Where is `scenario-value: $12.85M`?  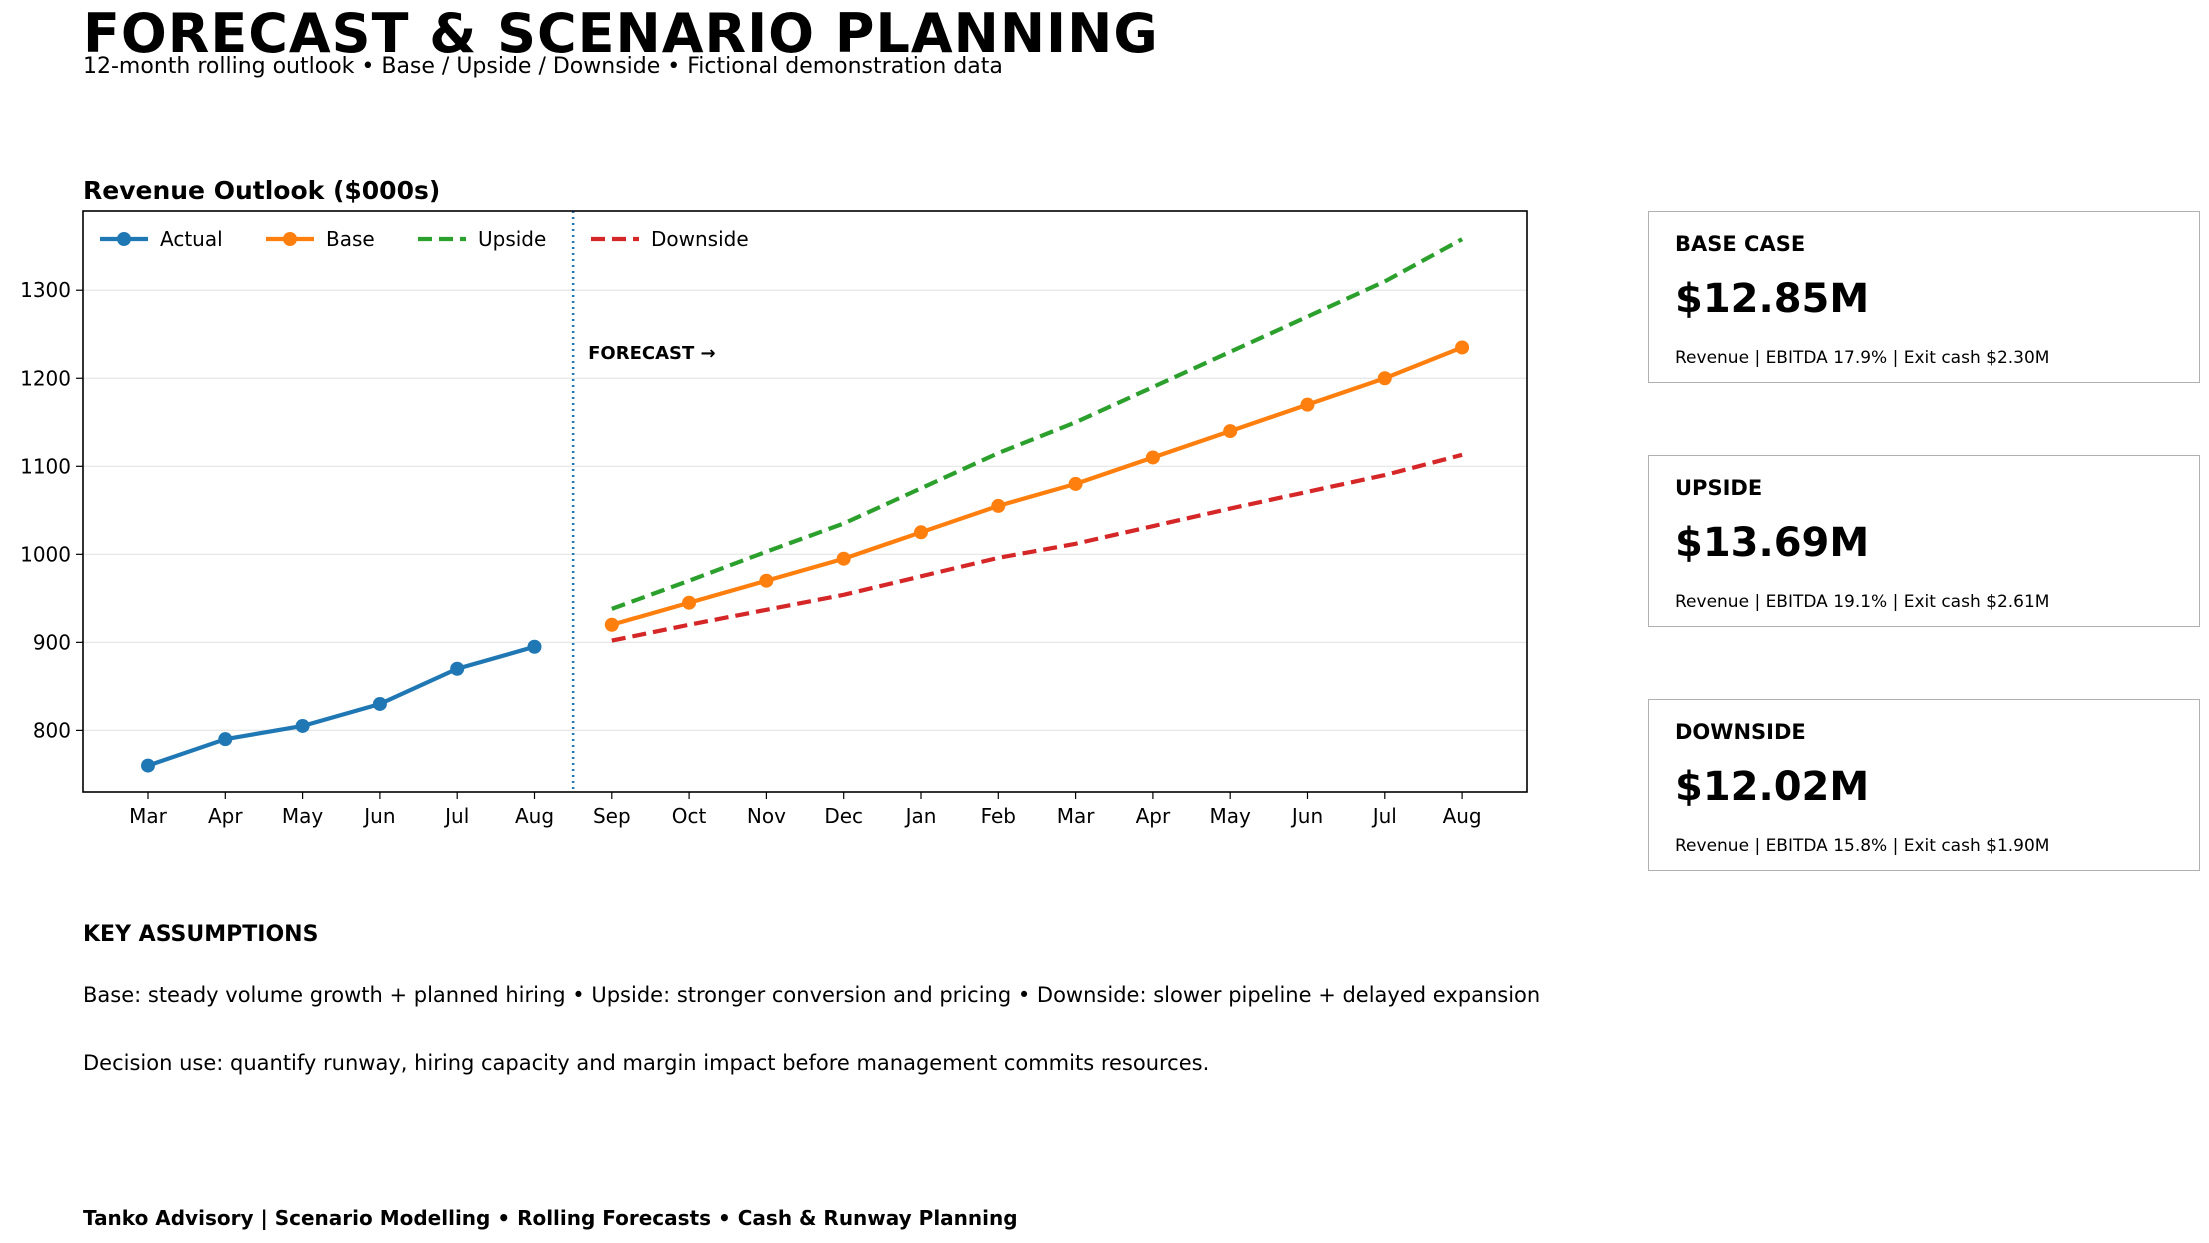 scenario-value: $12.85M is located at coordinates (1772, 299).